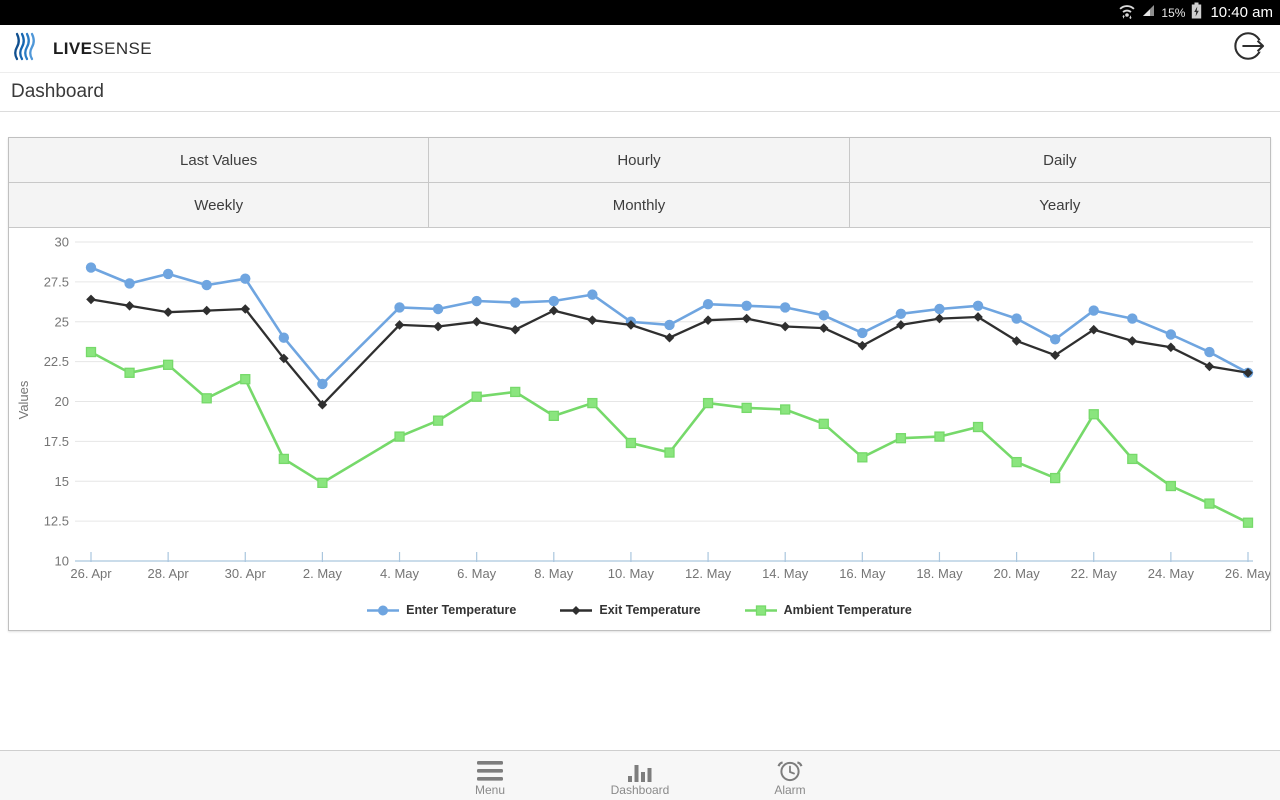 Image resolution: width=1280 pixels, height=800 pixels. Describe the element at coordinates (1016, 573) in the screenshot. I see `x-tick-label: 20. May` at that location.